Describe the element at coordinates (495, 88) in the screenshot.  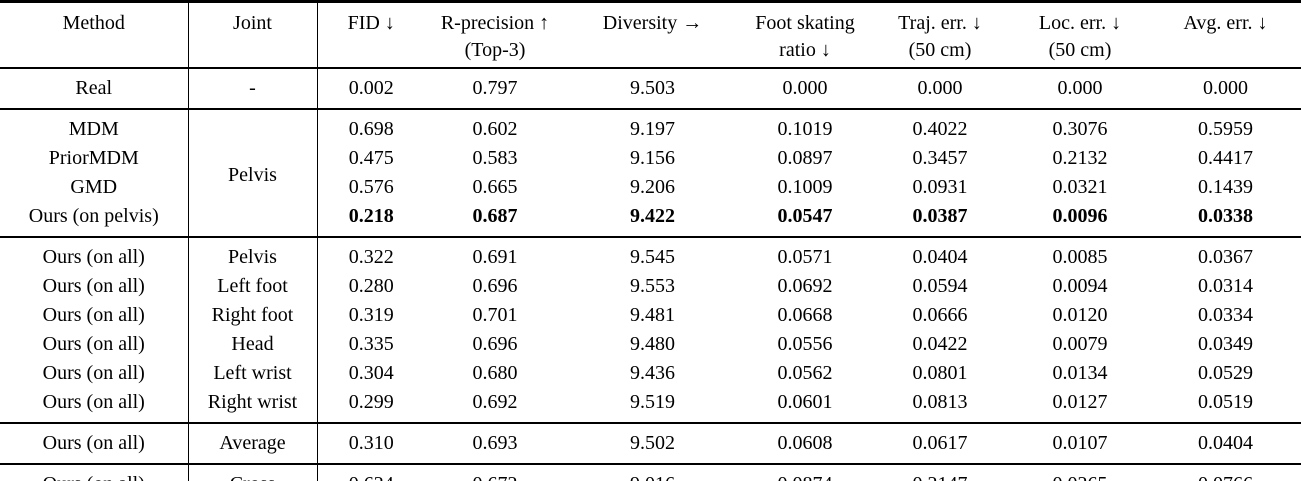
I see `value-cell: 0.797` at that location.